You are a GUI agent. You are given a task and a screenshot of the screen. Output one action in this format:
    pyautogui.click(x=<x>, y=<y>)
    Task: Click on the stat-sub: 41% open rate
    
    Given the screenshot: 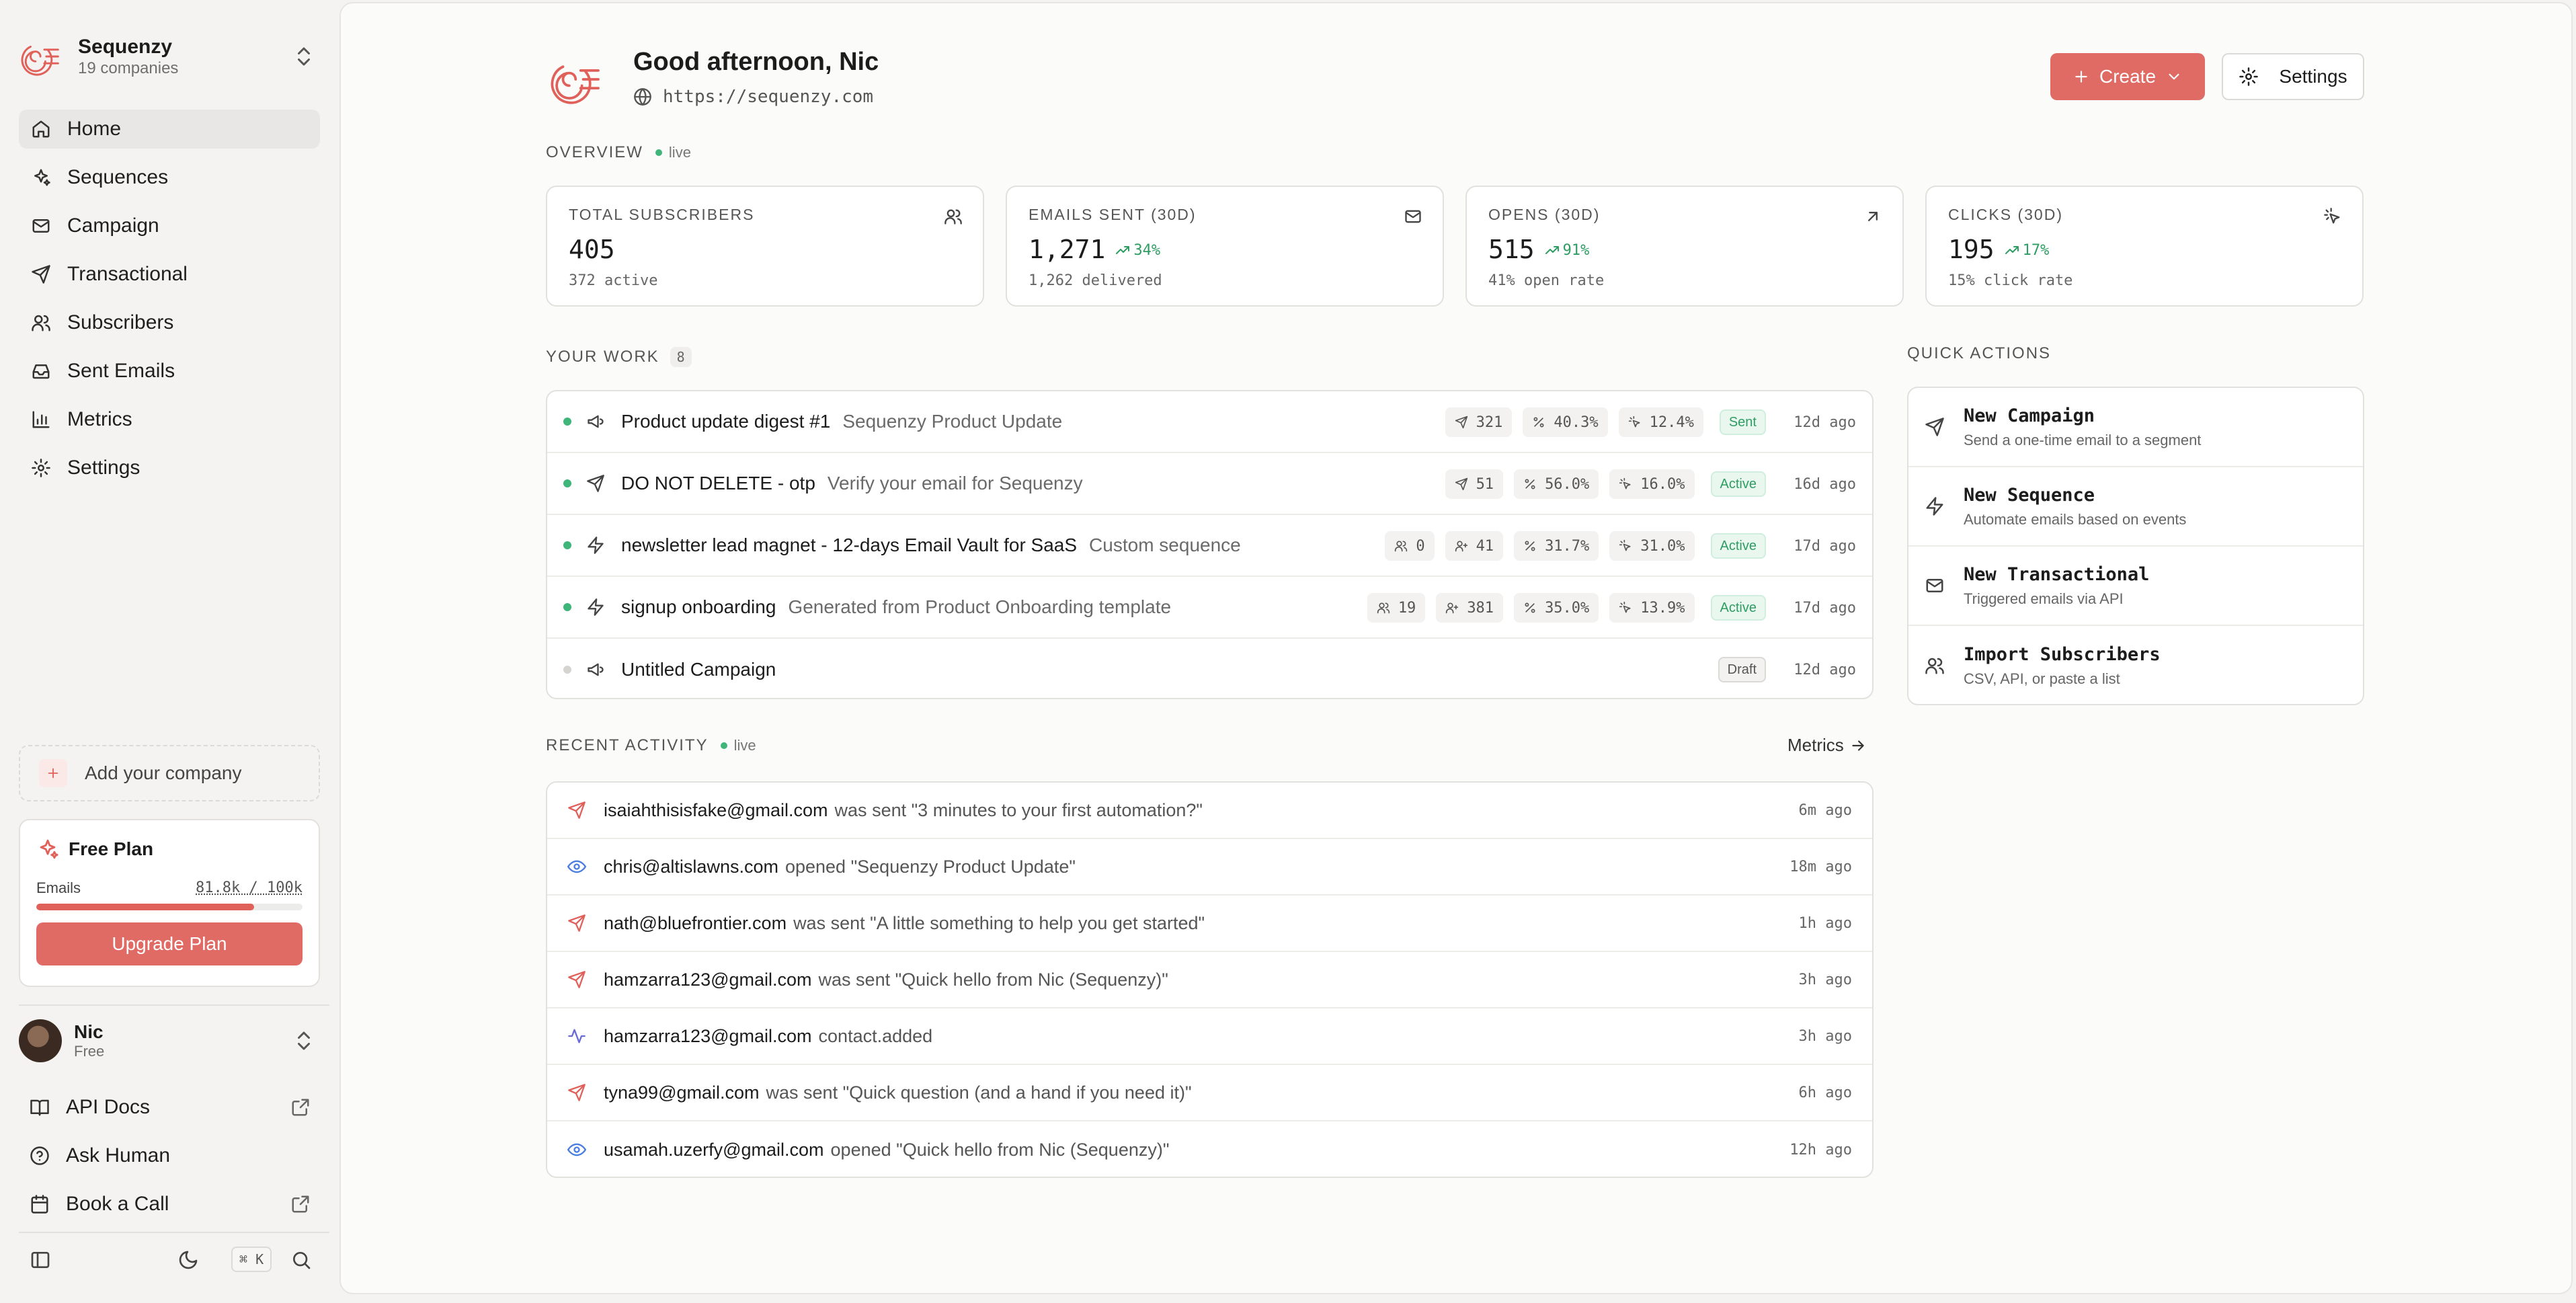 What is the action you would take?
    pyautogui.click(x=1546, y=280)
    